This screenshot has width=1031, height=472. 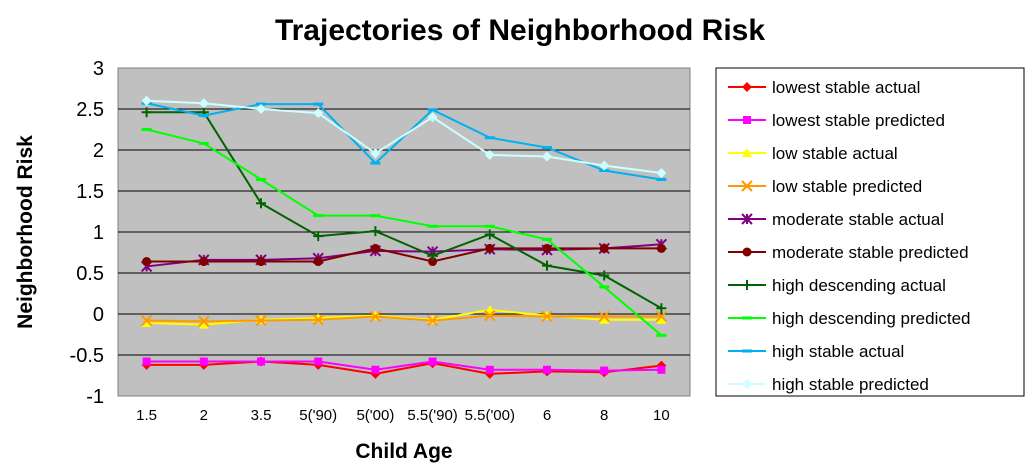 What do you see at coordinates (858, 120) in the screenshot?
I see `legend-label: lowest stable predicted` at bounding box center [858, 120].